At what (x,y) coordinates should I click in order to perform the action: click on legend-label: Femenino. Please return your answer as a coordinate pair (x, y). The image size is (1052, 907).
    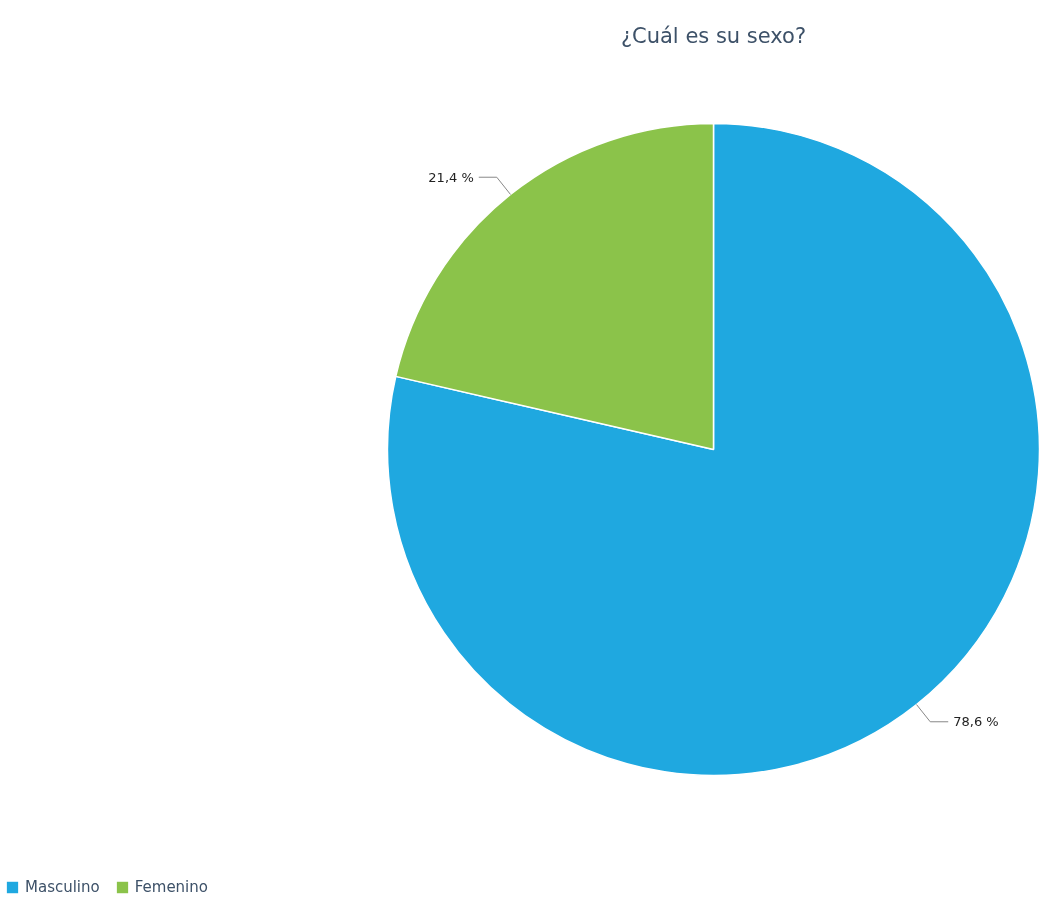
    Looking at the image, I should click on (171, 887).